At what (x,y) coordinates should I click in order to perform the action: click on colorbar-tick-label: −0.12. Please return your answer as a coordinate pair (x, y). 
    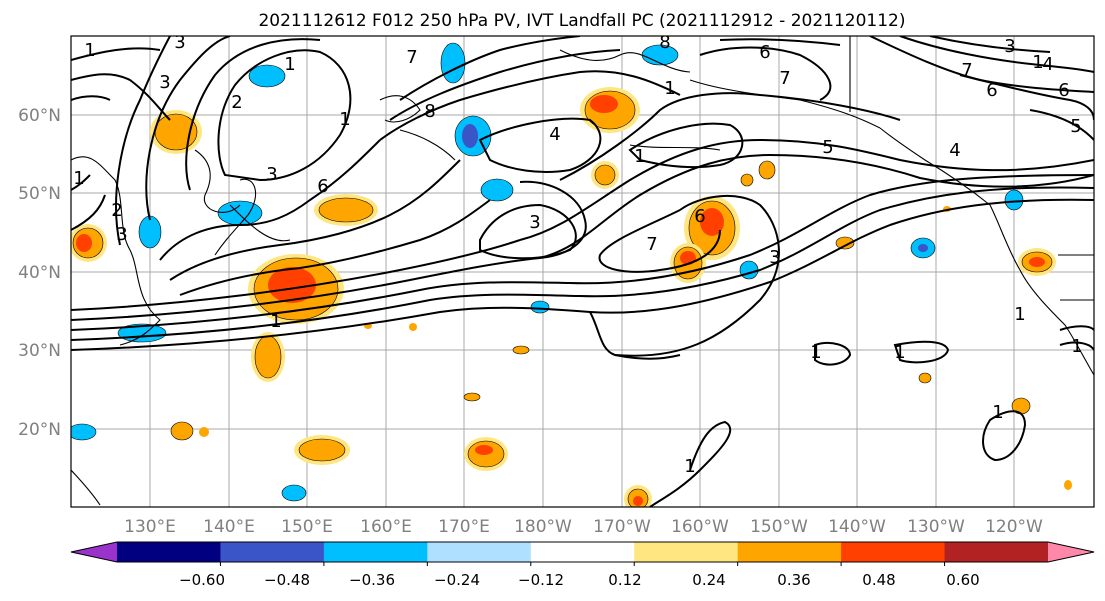
    Looking at the image, I should click on (541, 580).